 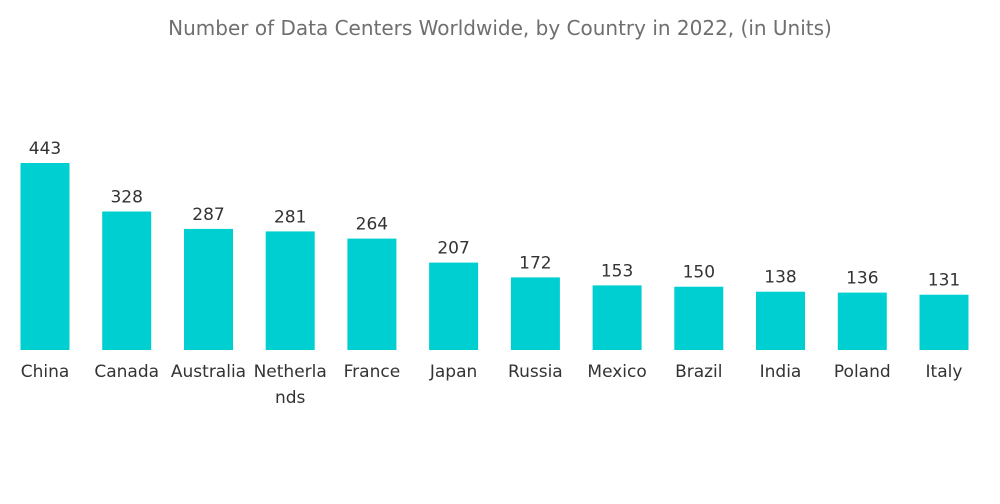 I want to click on value-label-china: 443, so click(x=45, y=149).